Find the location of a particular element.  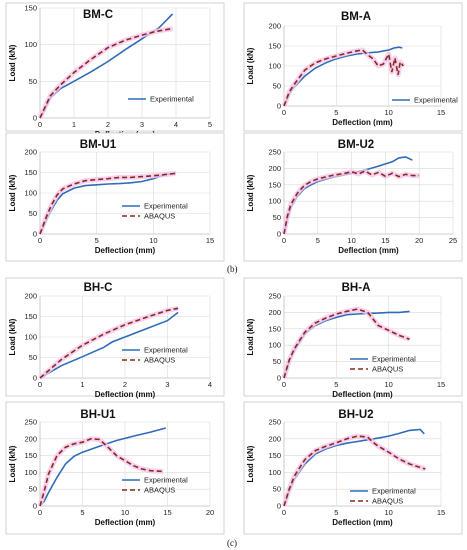

x-tick-label: 25 is located at coordinates (453, 240).